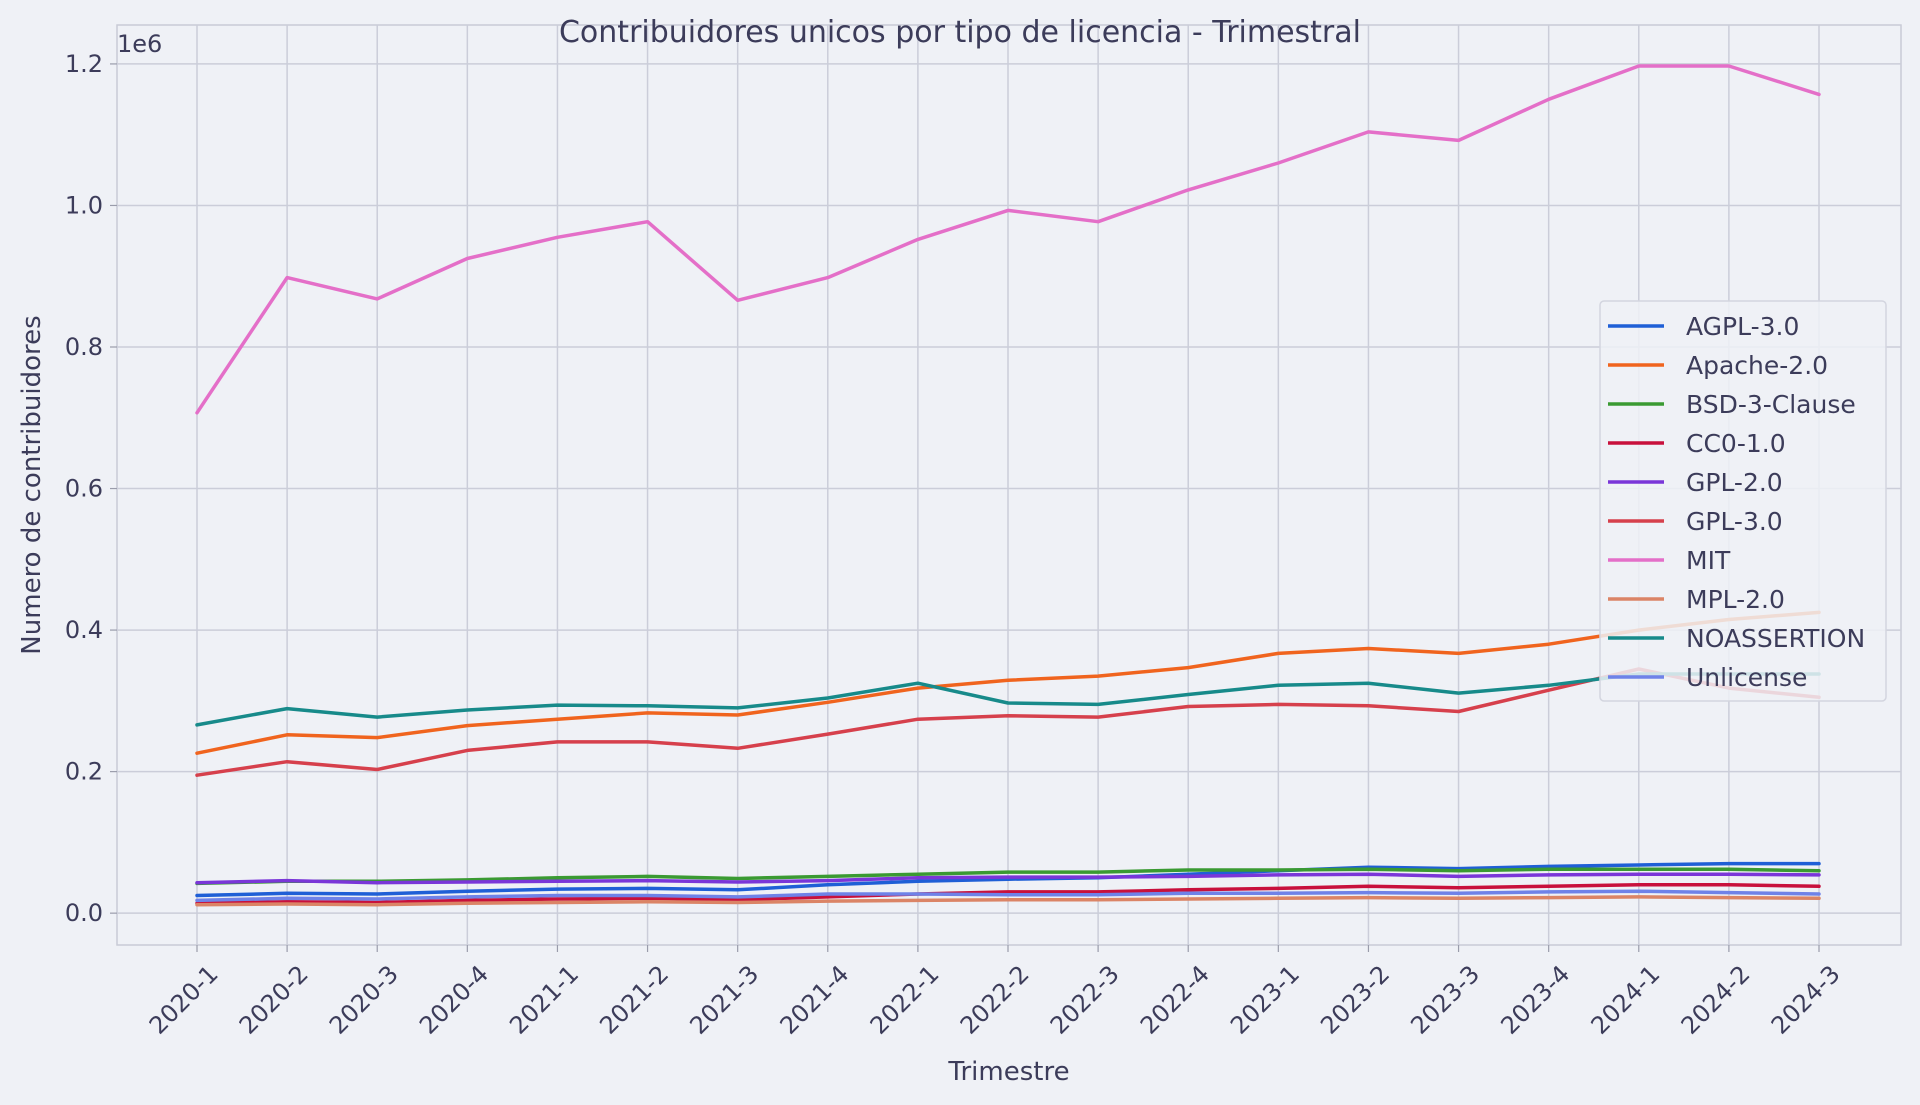 This screenshot has width=1920, height=1105. What do you see at coordinates (84, 772) in the screenshot?
I see `y-tick-label: 0.2` at bounding box center [84, 772].